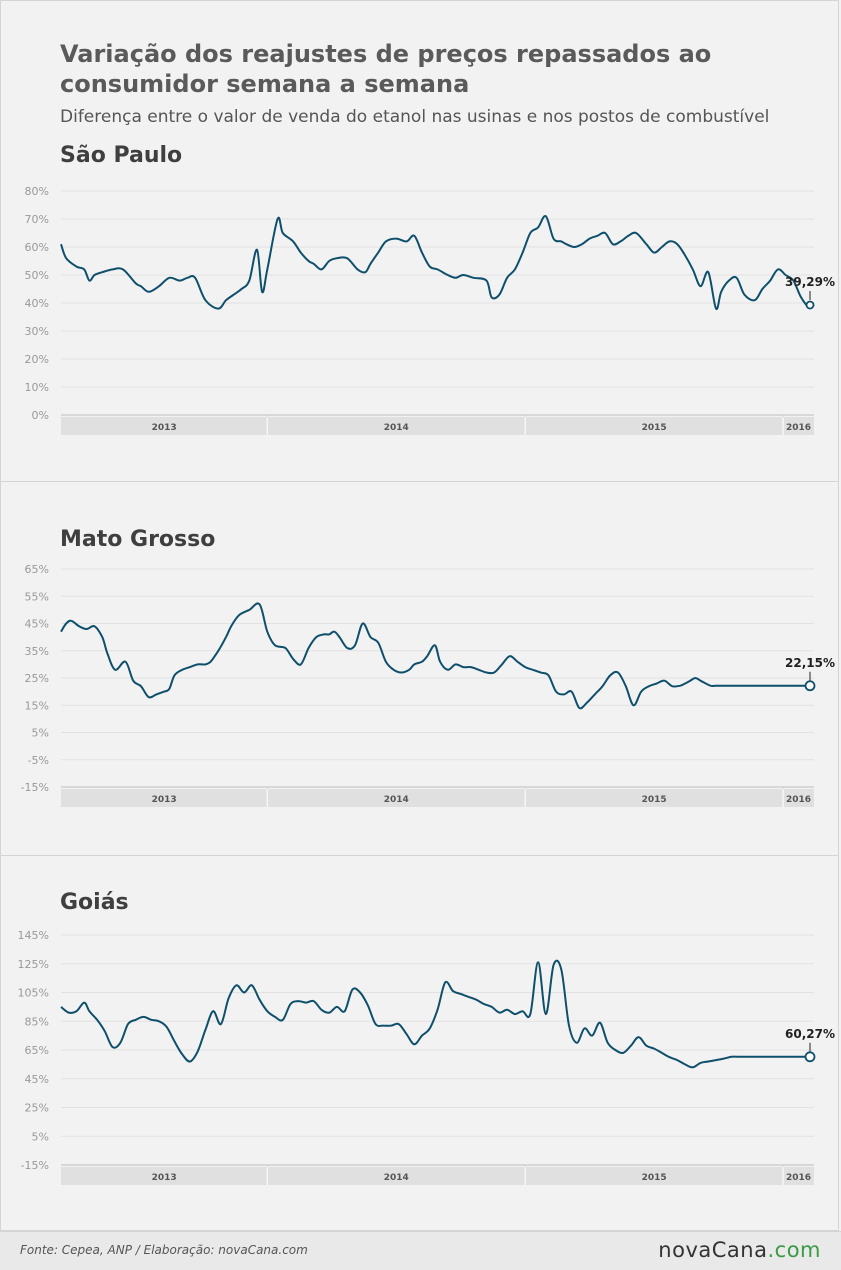  Describe the element at coordinates (38, 760) in the screenshot. I see `y-tick-label: -5%` at that location.